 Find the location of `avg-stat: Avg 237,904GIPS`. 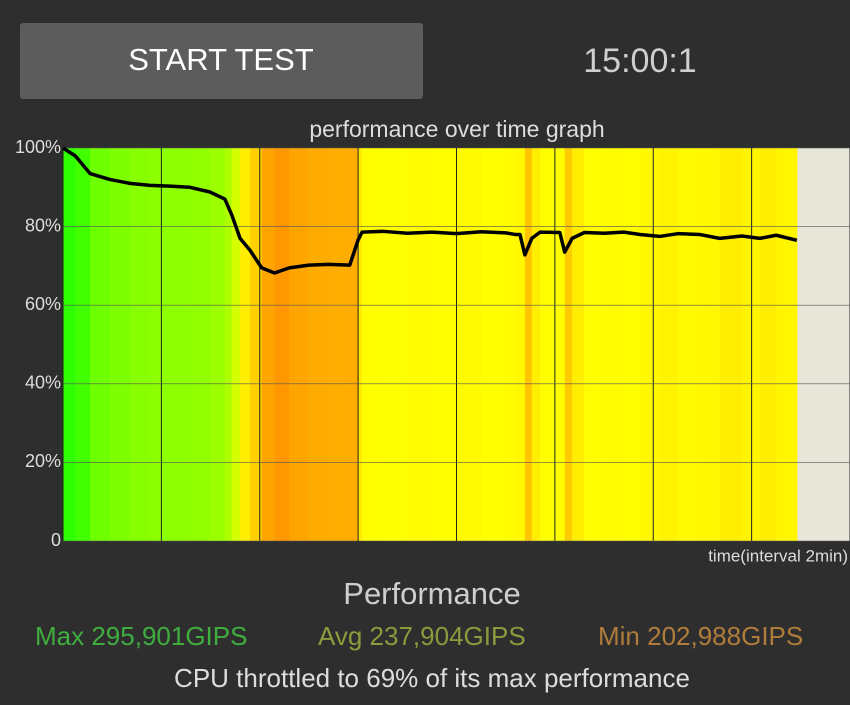

avg-stat: Avg 237,904GIPS is located at coordinates (422, 636).